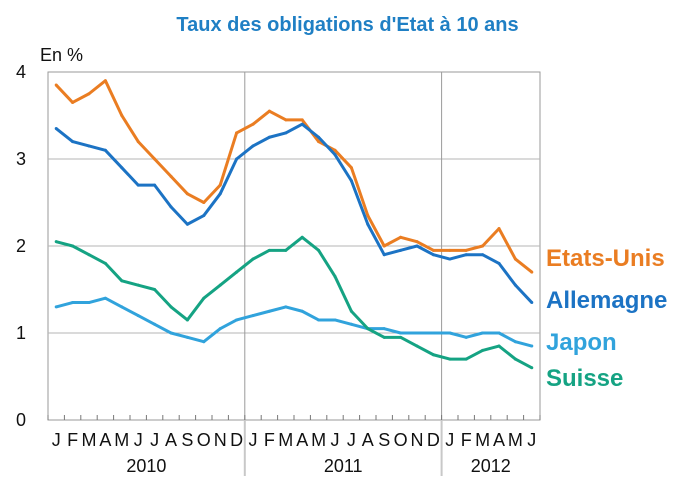 This screenshot has height=483, width=695. Describe the element at coordinates (236, 440) in the screenshot. I see `x-tick-label: D` at that location.